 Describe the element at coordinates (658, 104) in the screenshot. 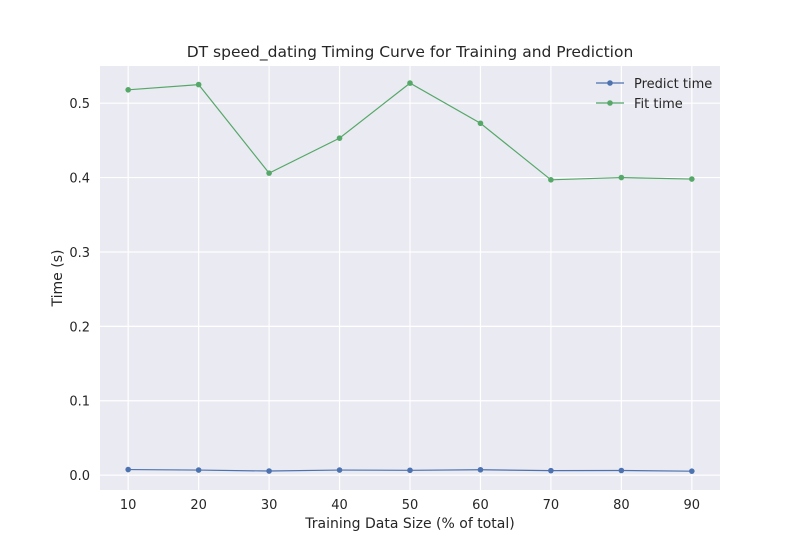

I see `legend-label-fit-time: Fit time` at that location.